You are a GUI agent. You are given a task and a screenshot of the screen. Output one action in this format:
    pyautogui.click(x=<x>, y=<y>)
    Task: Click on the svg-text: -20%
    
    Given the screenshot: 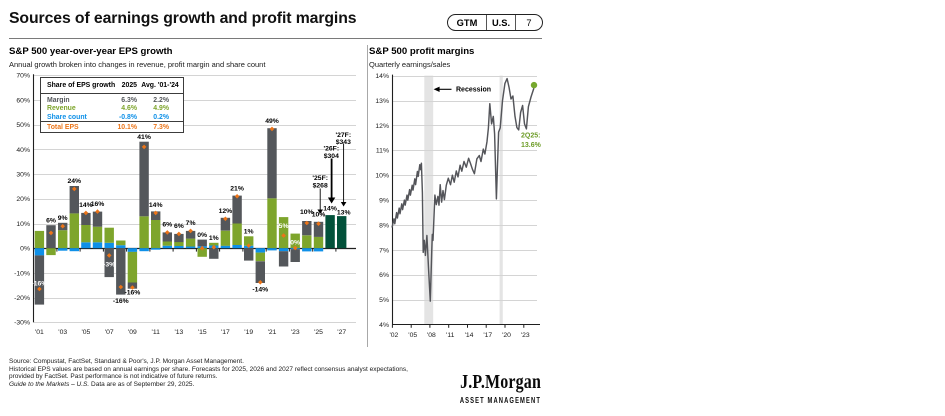 What is the action you would take?
    pyautogui.click(x=22, y=298)
    